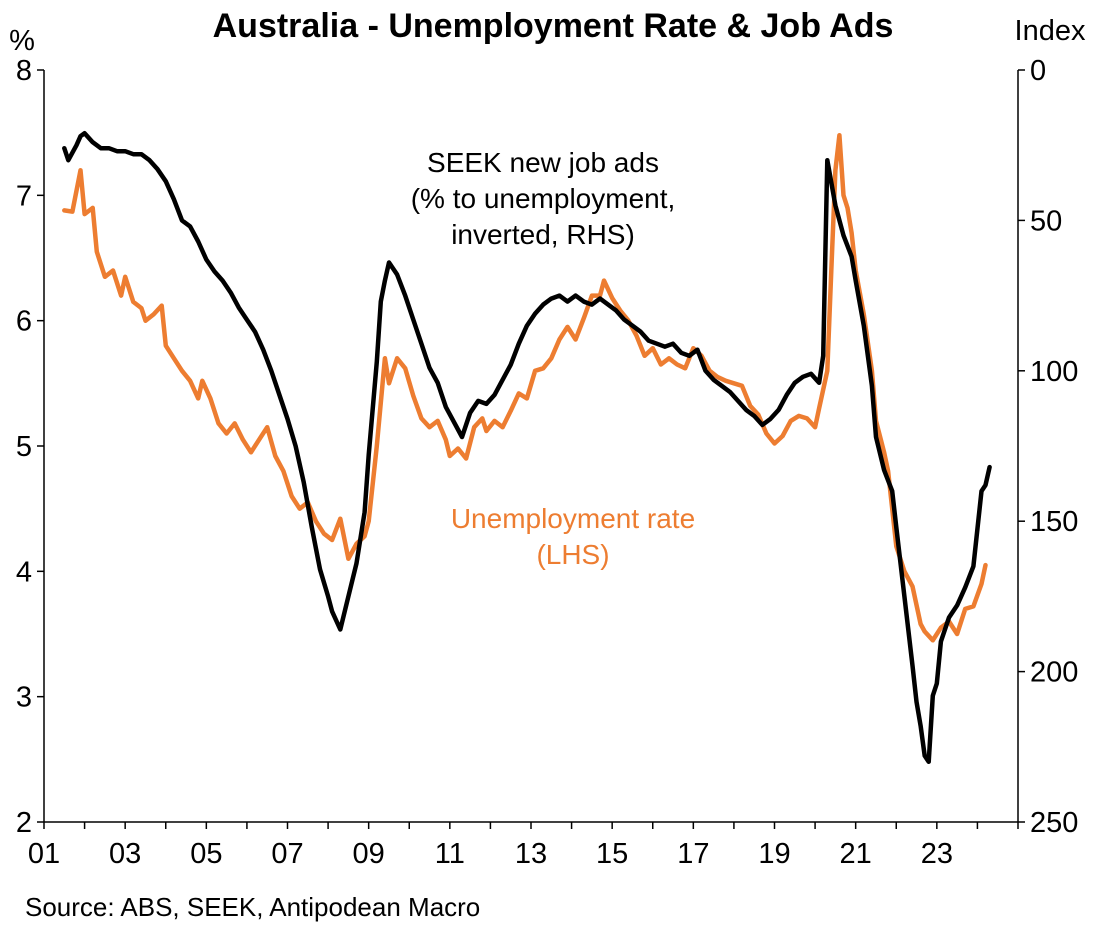 The height and width of the screenshot is (928, 1095). Describe the element at coordinates (1054, 823) in the screenshot. I see `right-tick-label: 250` at that location.